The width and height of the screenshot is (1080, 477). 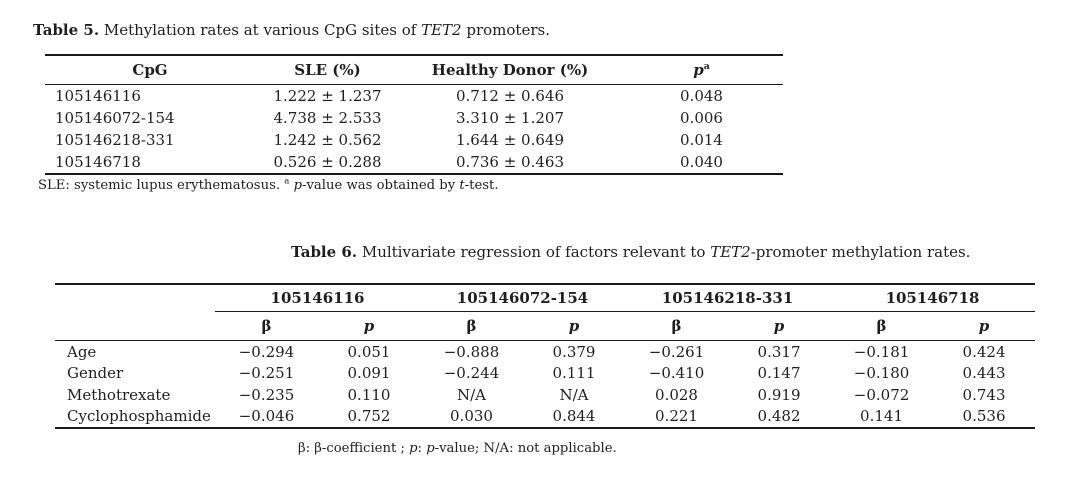 What do you see at coordinates (881, 416) in the screenshot?
I see `table-cell: 0.141` at bounding box center [881, 416].